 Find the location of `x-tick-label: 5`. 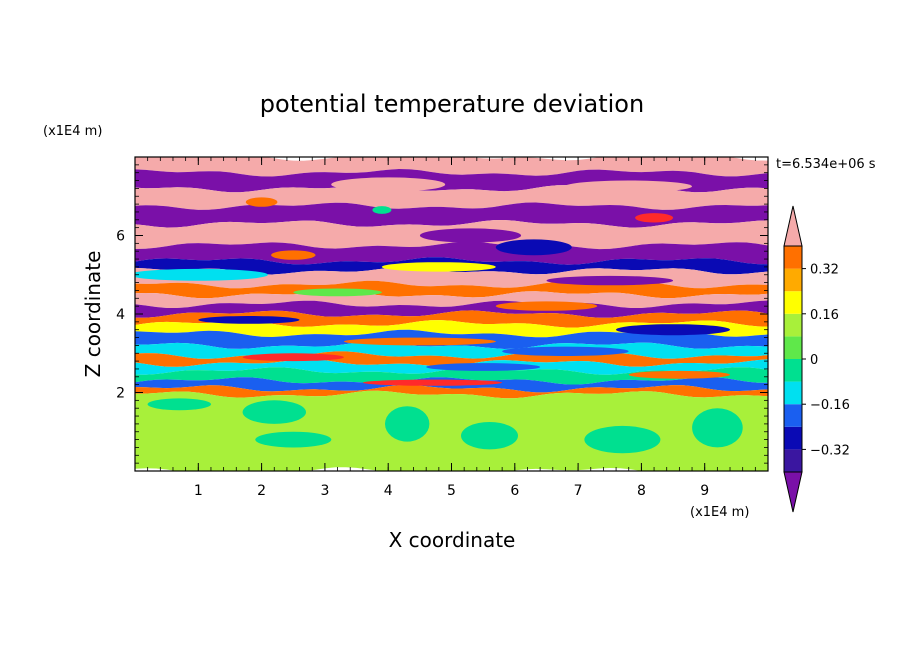

x-tick-label: 5 is located at coordinates (451, 491).